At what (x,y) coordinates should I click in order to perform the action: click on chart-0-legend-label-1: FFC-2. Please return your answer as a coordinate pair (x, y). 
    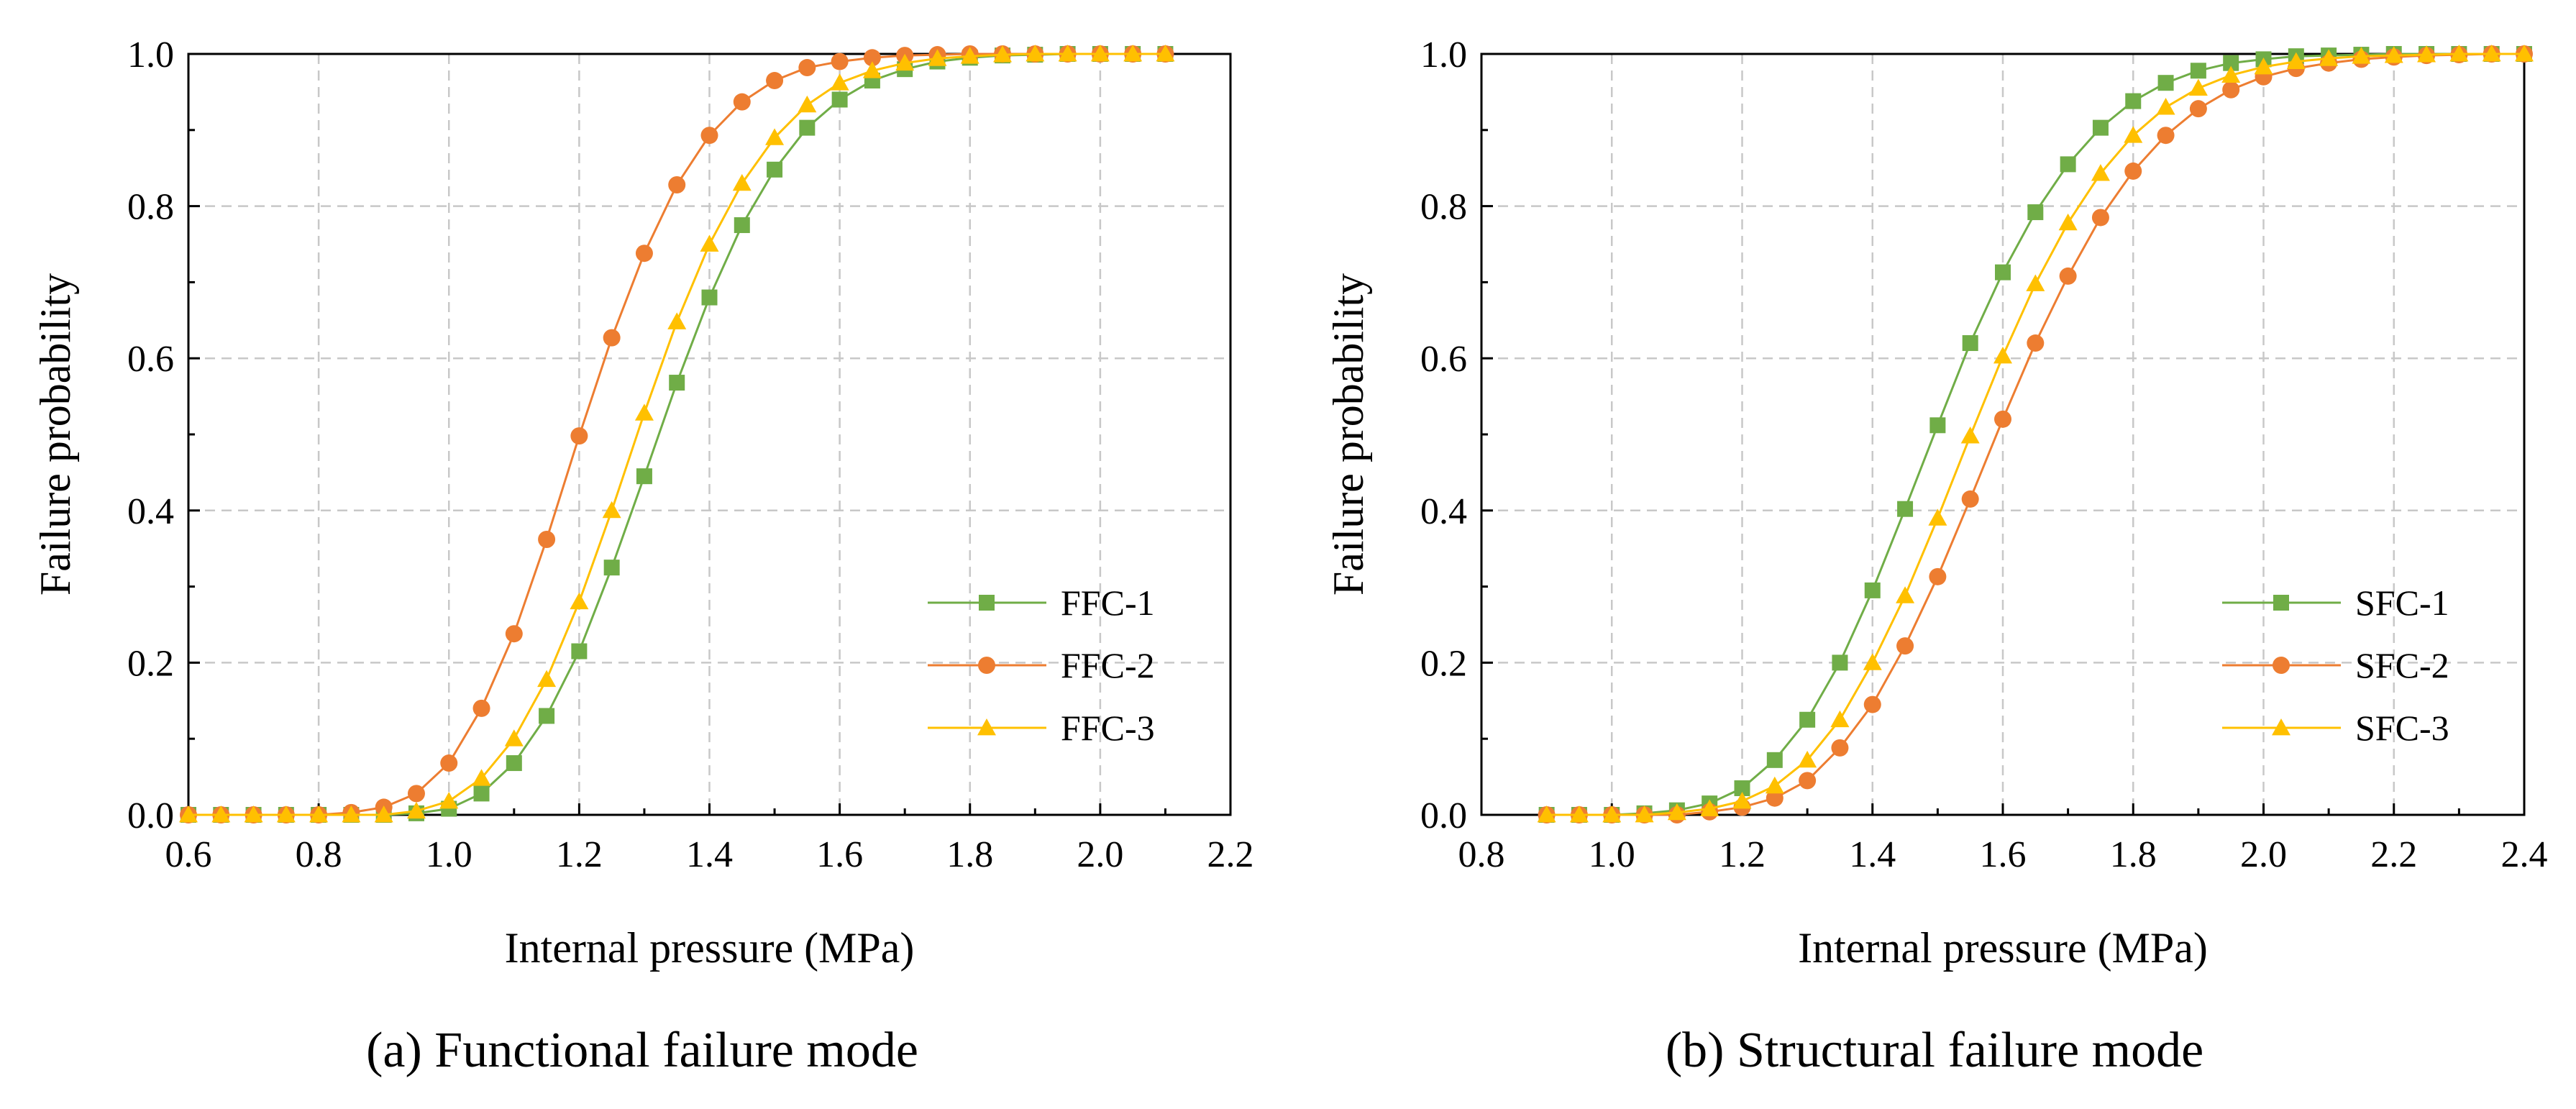
    Looking at the image, I should click on (1108, 665).